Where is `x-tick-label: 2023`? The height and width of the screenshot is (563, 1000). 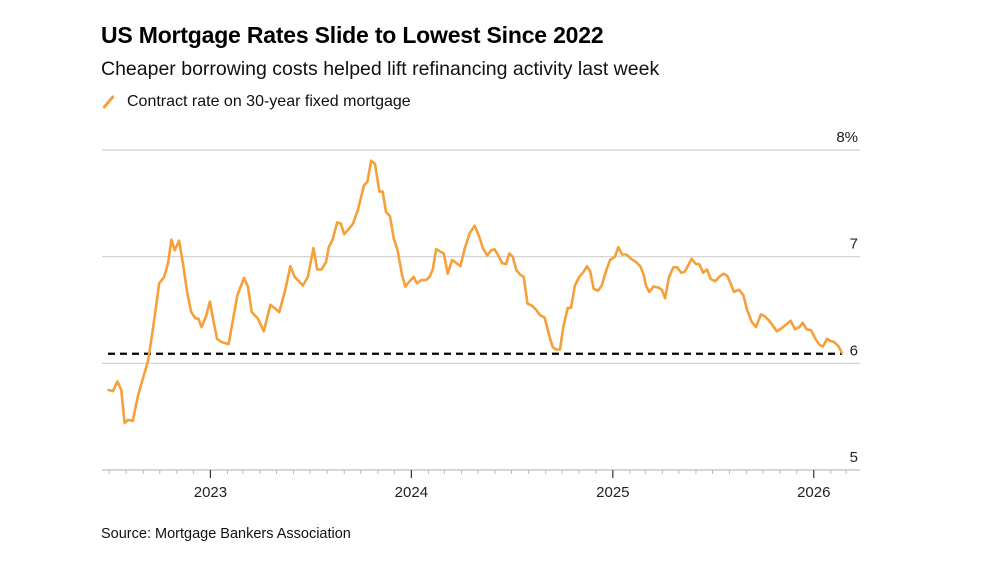 x-tick-label: 2023 is located at coordinates (210, 492).